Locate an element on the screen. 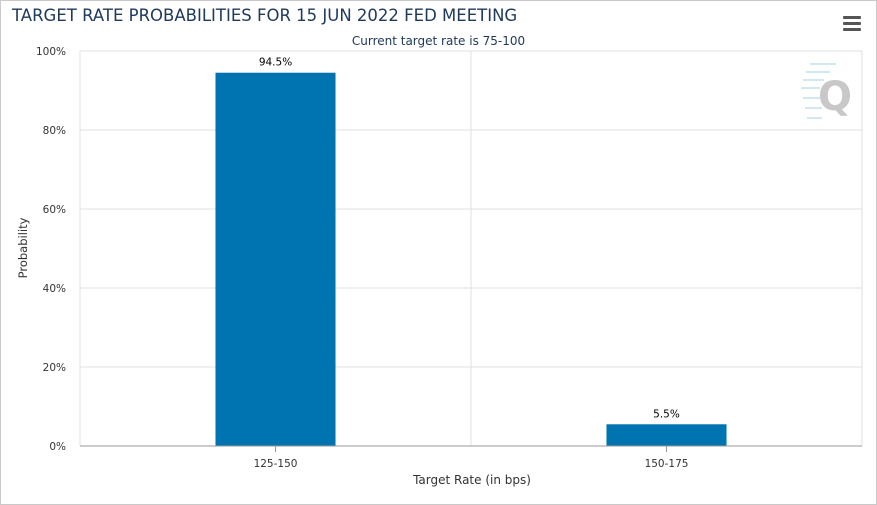 This screenshot has height=505, width=877. q-logo-icon: Q is located at coordinates (826, 91).